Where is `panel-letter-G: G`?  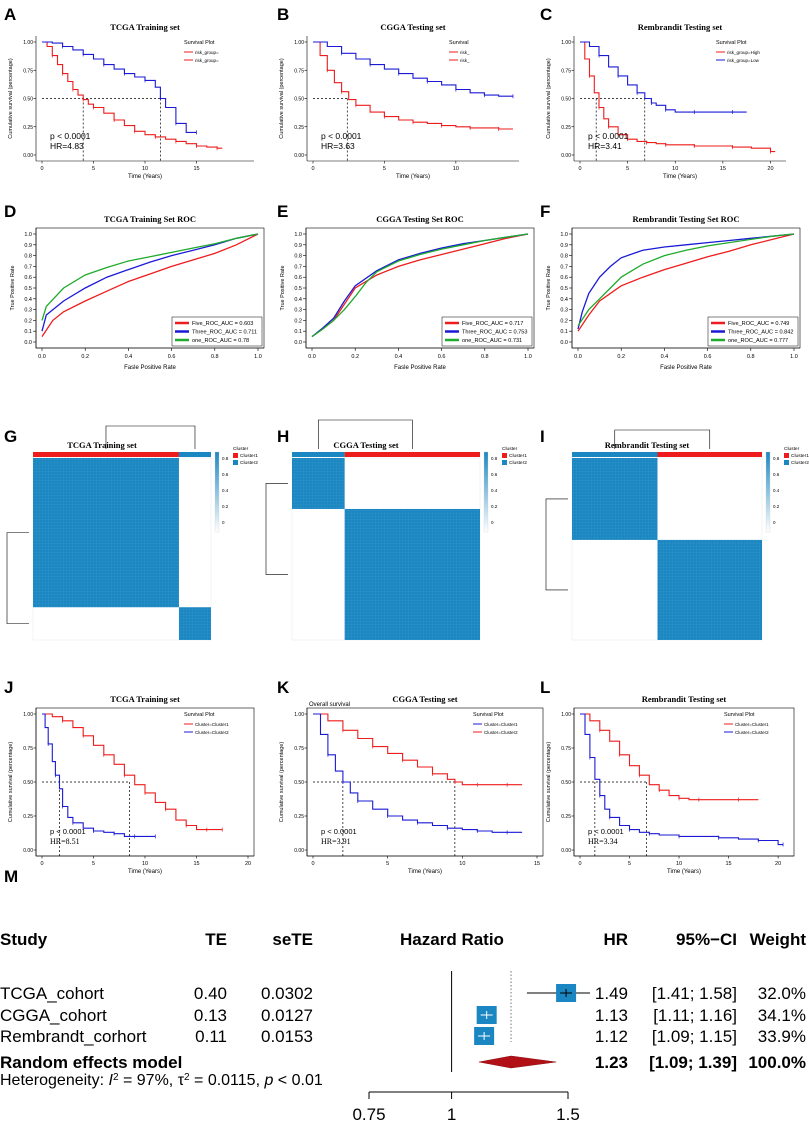 panel-letter-G: G is located at coordinates (10, 436).